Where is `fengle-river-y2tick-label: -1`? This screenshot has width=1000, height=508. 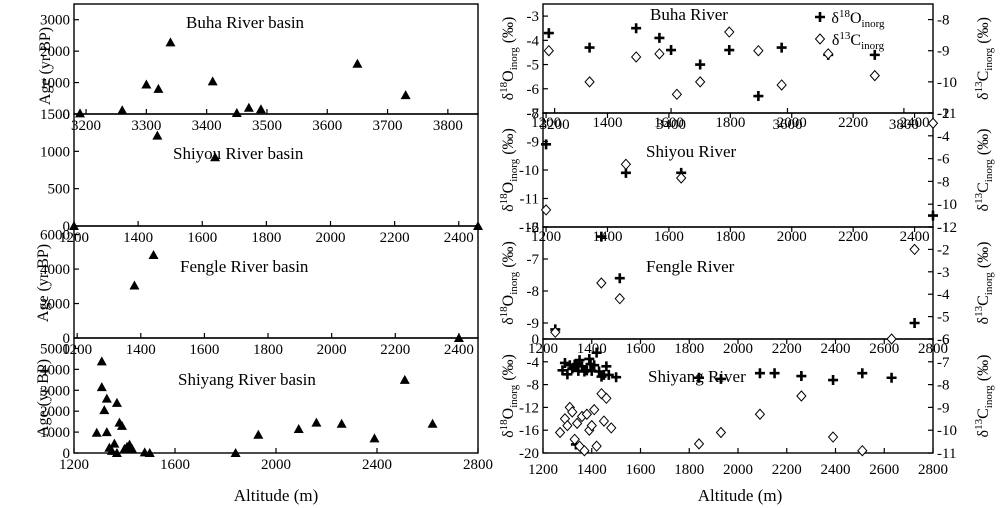 fengle-river-y2tick-label: -1 is located at coordinates (943, 228).